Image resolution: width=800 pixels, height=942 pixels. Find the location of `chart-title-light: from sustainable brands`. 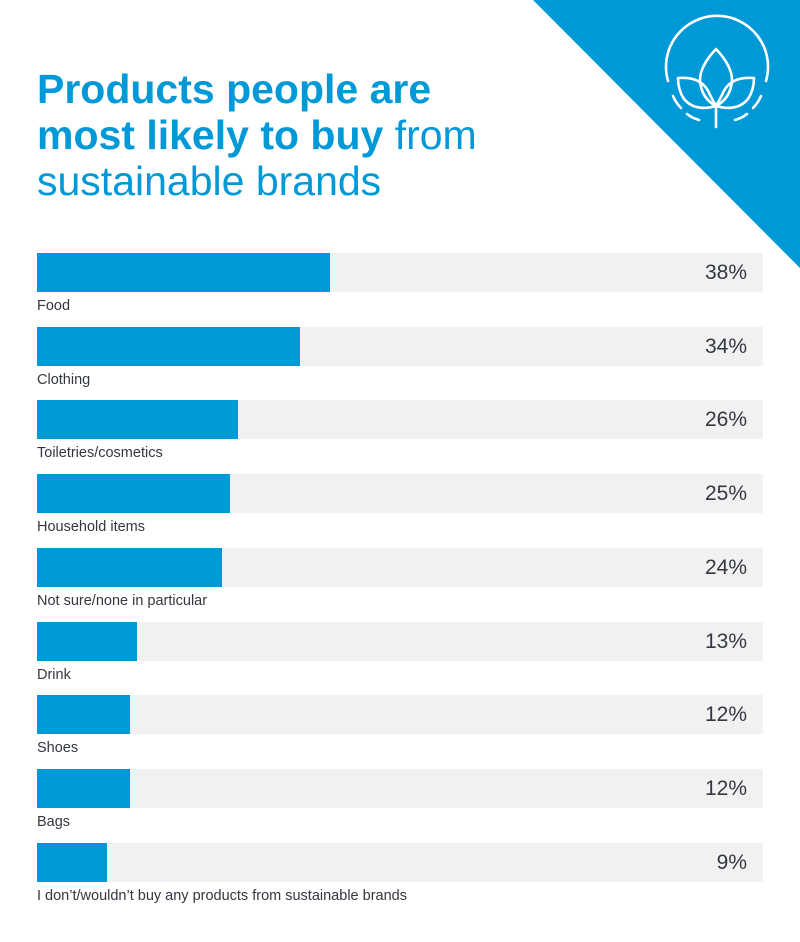

chart-title-light: from sustainable brands is located at coordinates (257, 158).